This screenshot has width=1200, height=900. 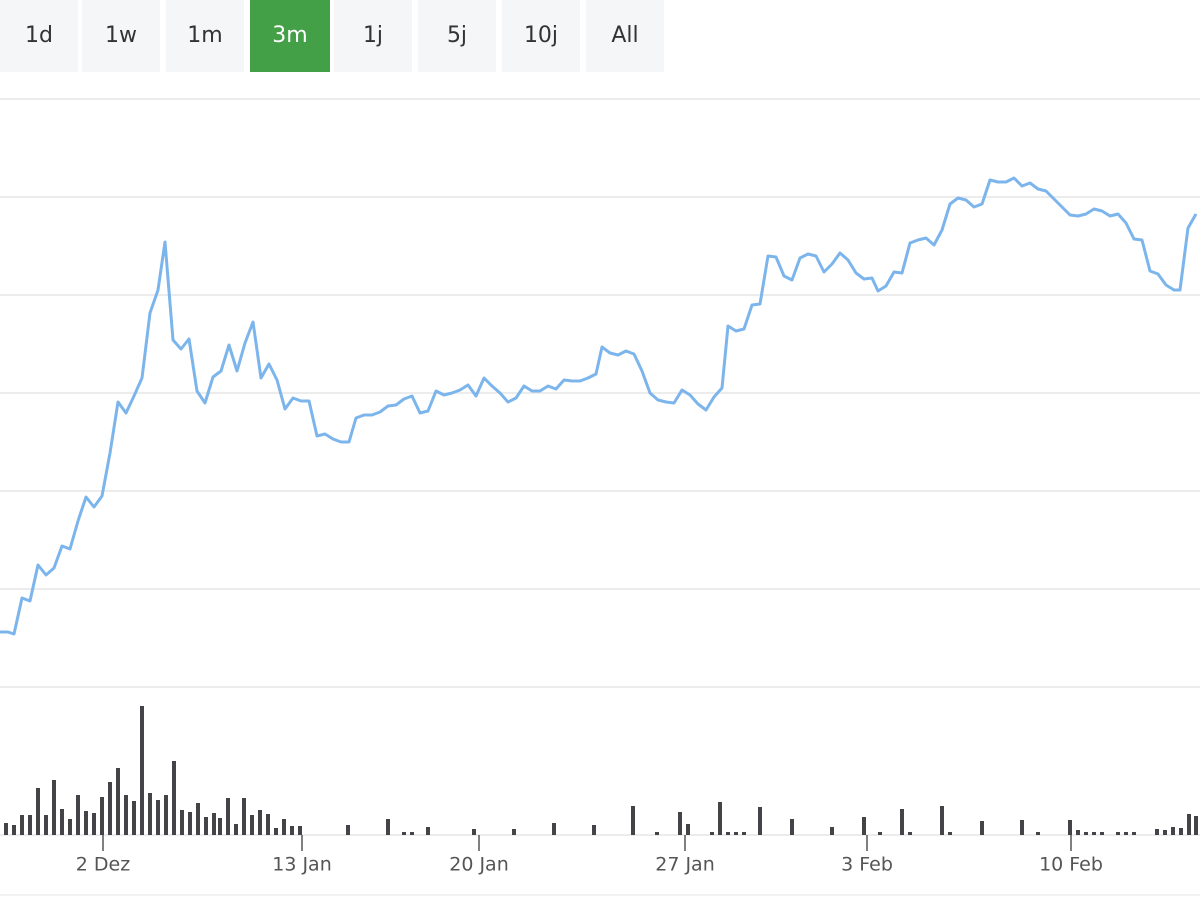 I want to click on range-button: 10j, so click(x=541, y=36).